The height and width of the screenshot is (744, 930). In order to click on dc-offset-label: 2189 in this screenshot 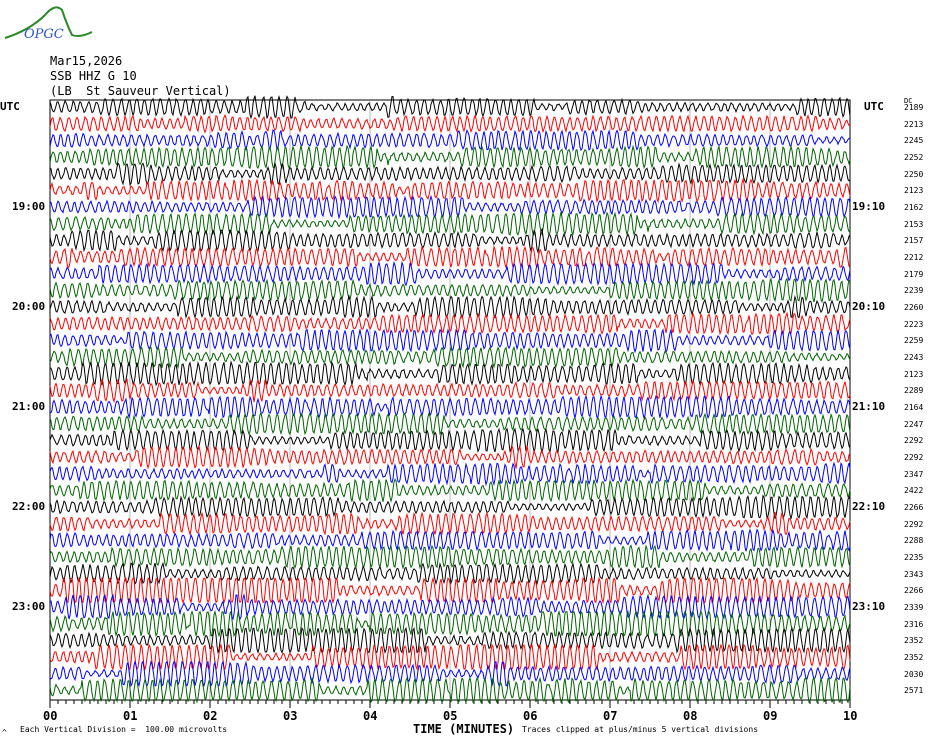, I will do `click(914, 107)`.